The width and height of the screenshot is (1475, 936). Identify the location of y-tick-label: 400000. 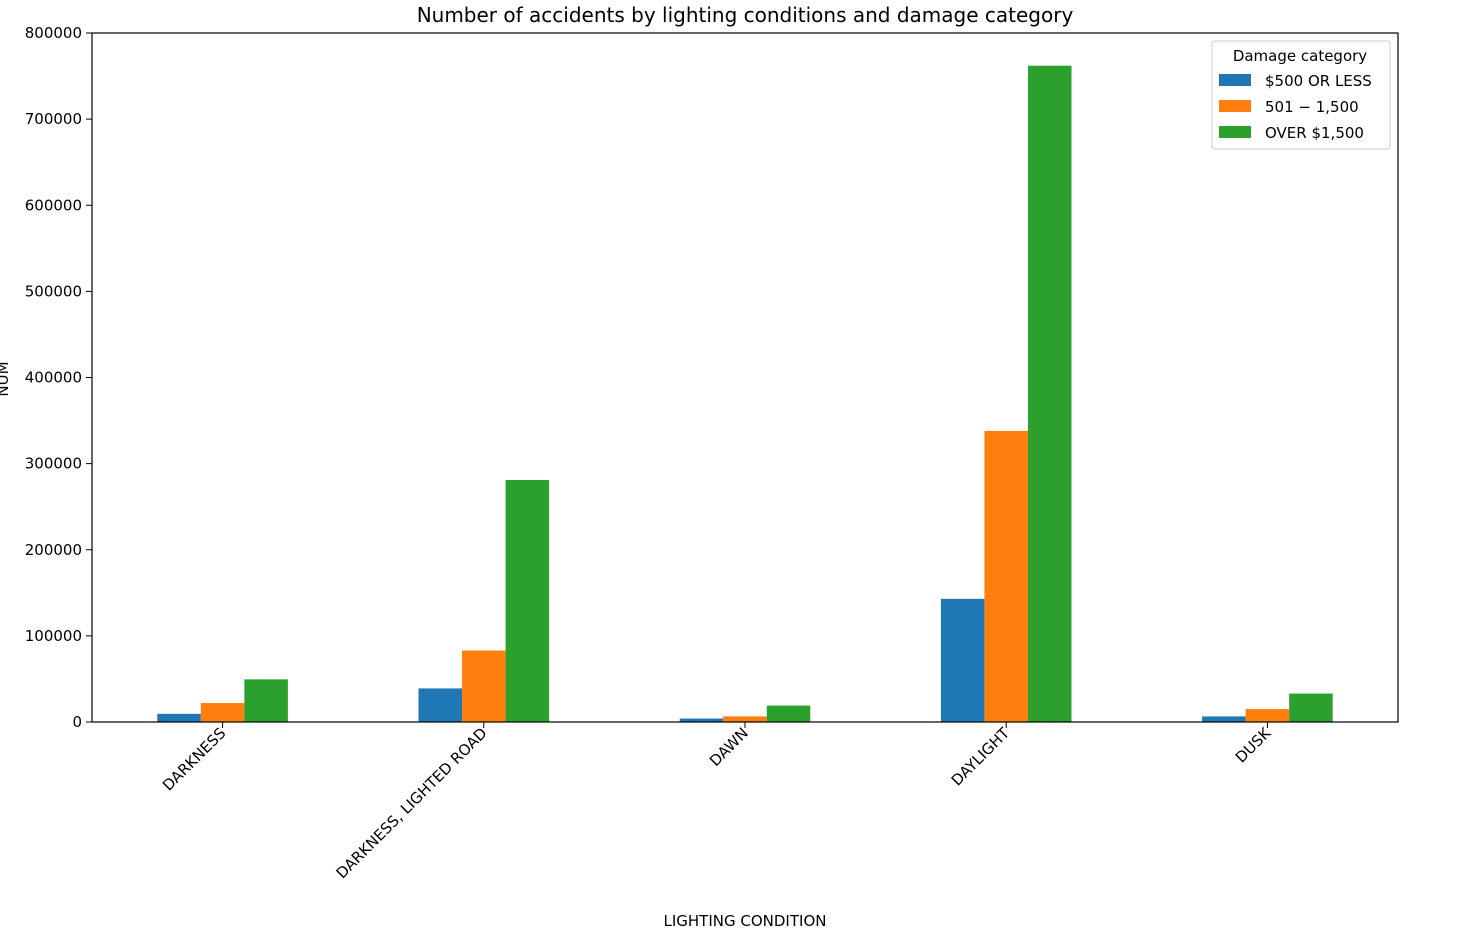
(53, 378).